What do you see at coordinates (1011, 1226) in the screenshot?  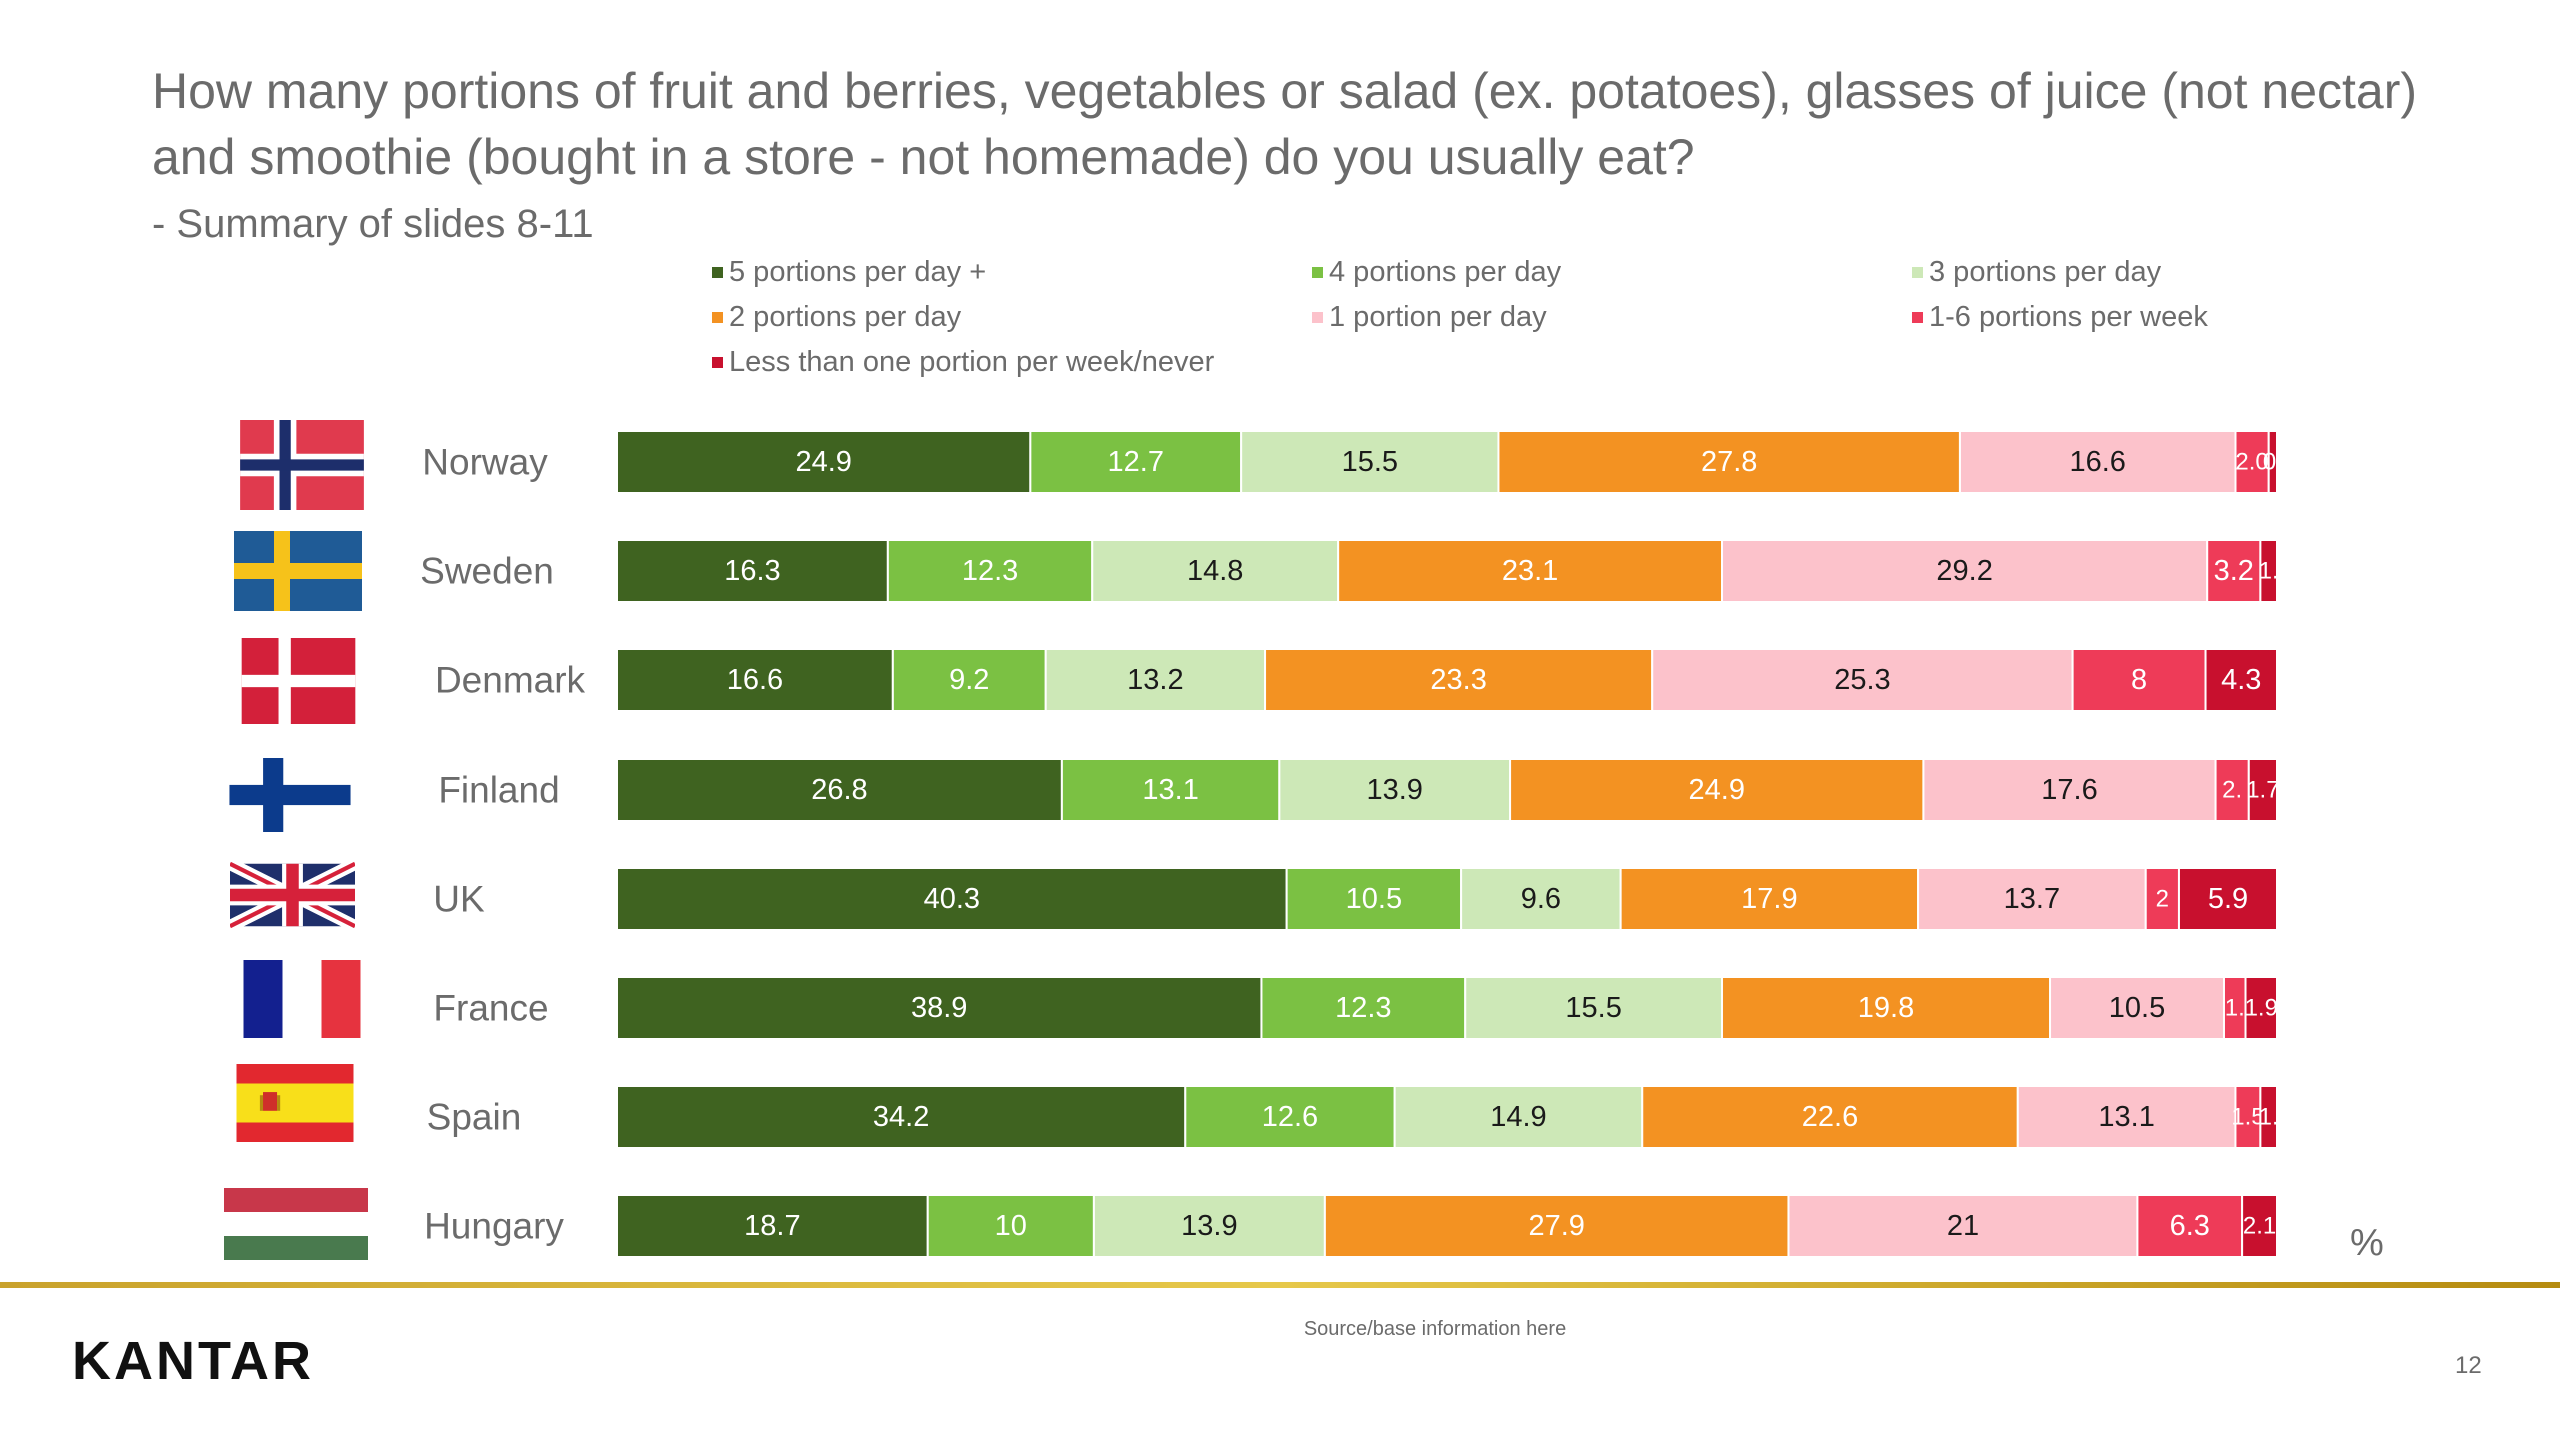 I see `data-label: 10` at bounding box center [1011, 1226].